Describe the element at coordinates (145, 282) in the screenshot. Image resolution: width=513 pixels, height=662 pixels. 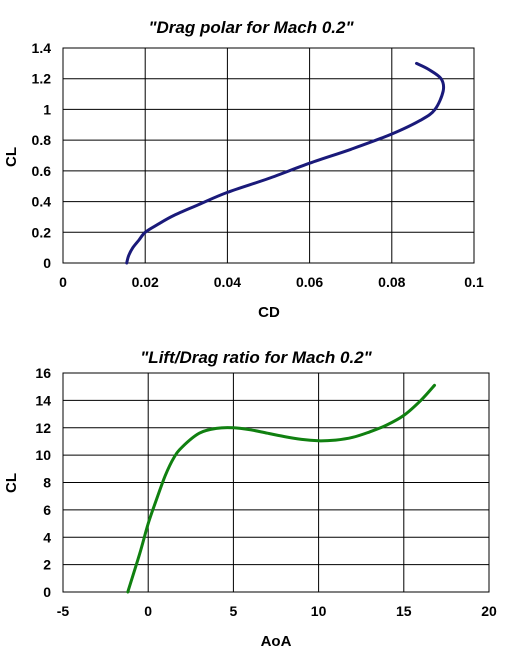
I see `x-tick-label: 0.02` at that location.